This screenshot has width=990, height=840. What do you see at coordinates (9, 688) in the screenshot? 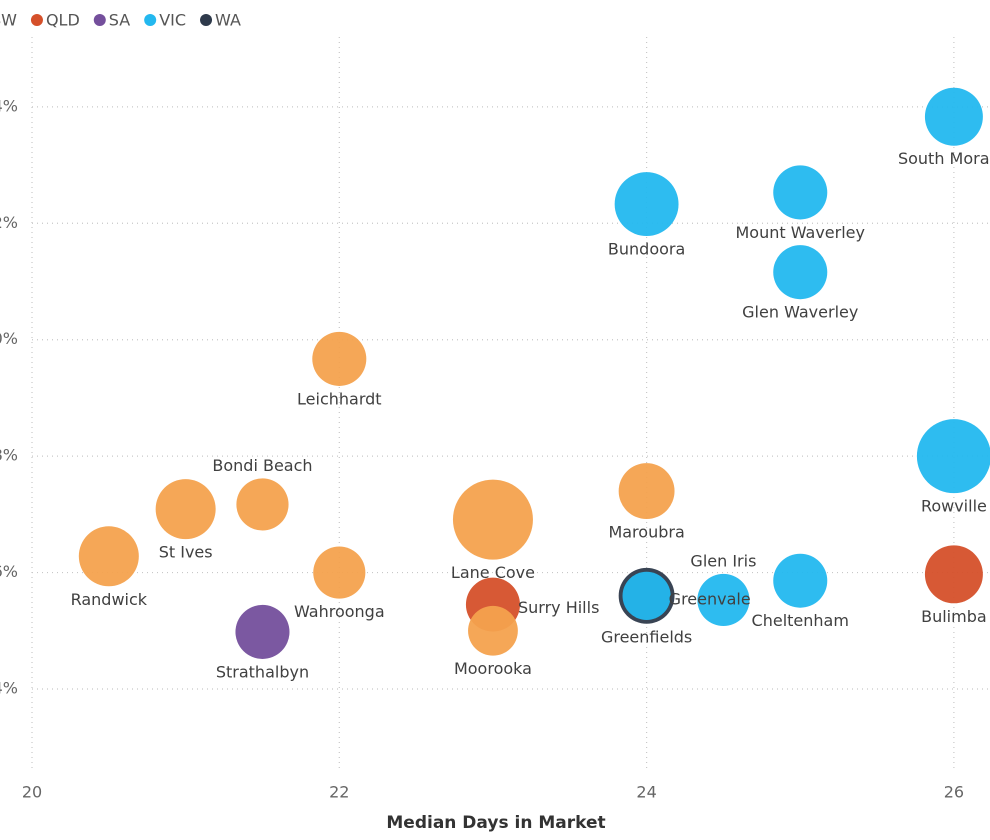
I see `y-tick-label: 4%` at bounding box center [9, 688].